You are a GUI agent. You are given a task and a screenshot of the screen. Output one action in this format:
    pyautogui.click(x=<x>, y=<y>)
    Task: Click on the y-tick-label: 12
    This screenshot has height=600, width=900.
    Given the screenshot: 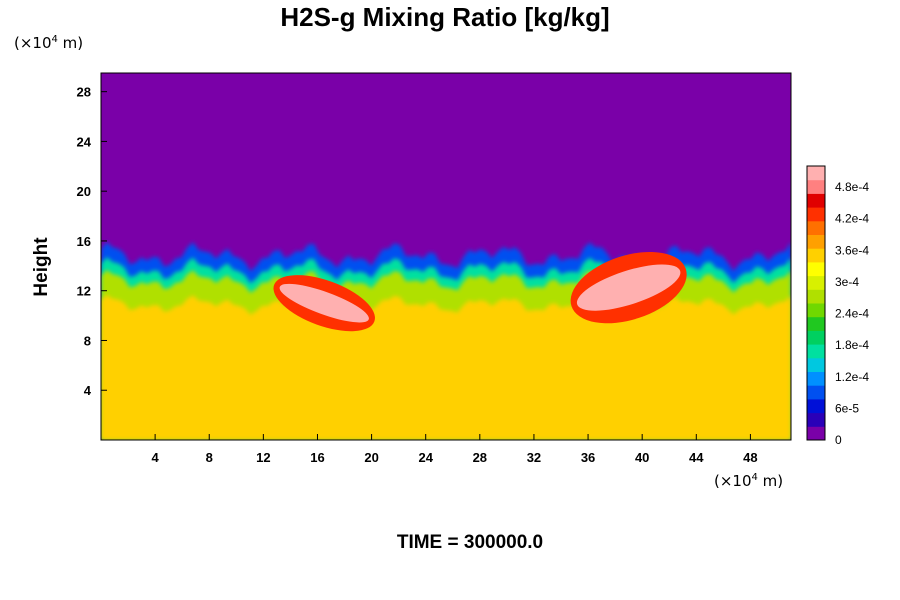 What is the action you would take?
    pyautogui.click(x=84, y=291)
    